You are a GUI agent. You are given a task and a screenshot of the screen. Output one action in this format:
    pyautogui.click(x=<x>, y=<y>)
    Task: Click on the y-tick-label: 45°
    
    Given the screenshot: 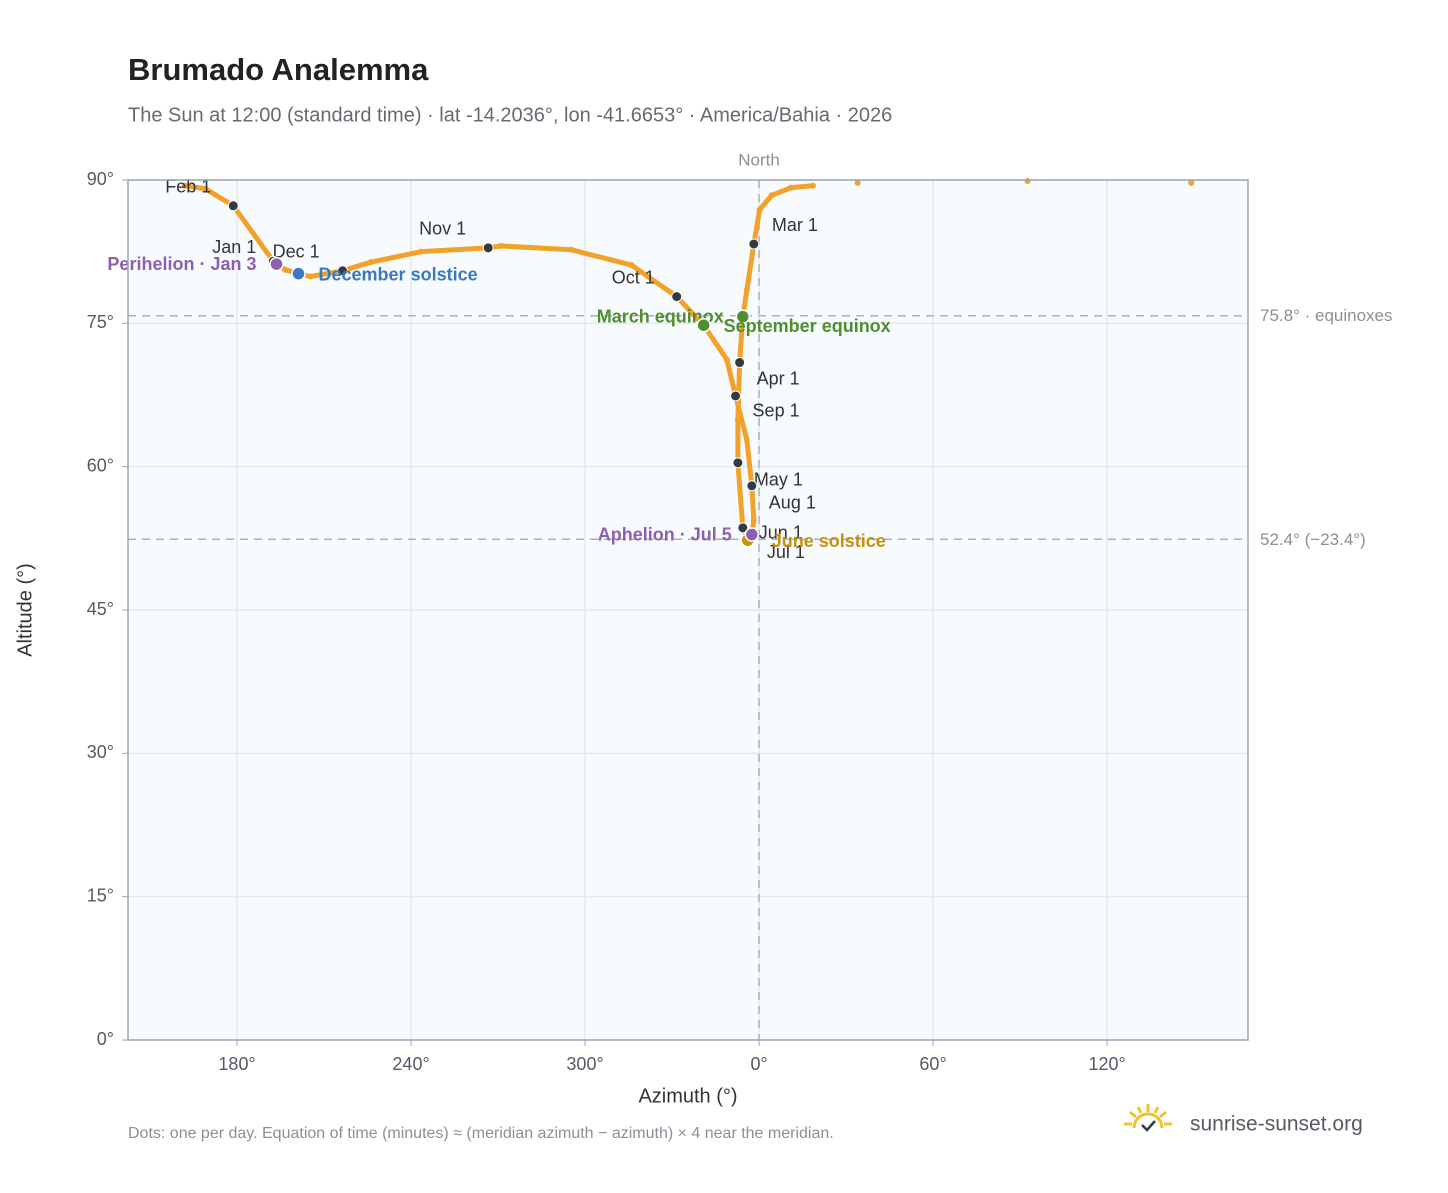 What is the action you would take?
    pyautogui.click(x=100, y=609)
    